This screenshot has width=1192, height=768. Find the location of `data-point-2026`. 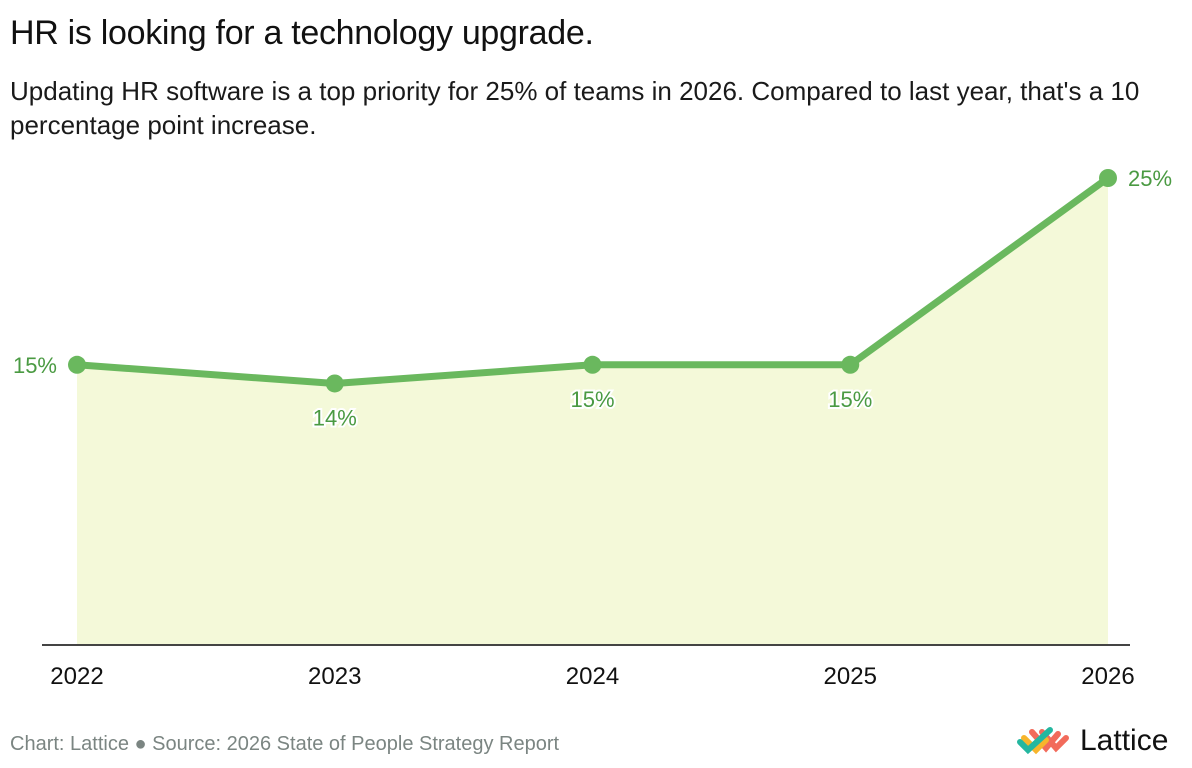

data-point-2026 is located at coordinates (1108, 178).